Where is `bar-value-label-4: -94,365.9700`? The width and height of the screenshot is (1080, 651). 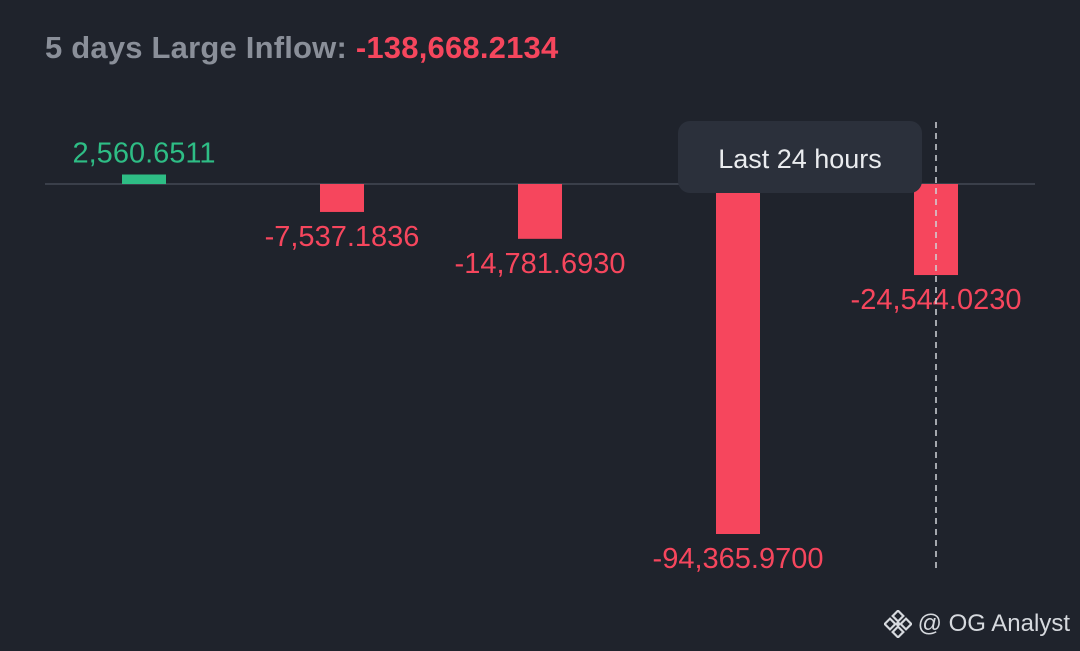
bar-value-label-4: -94,365.9700 is located at coordinates (738, 559).